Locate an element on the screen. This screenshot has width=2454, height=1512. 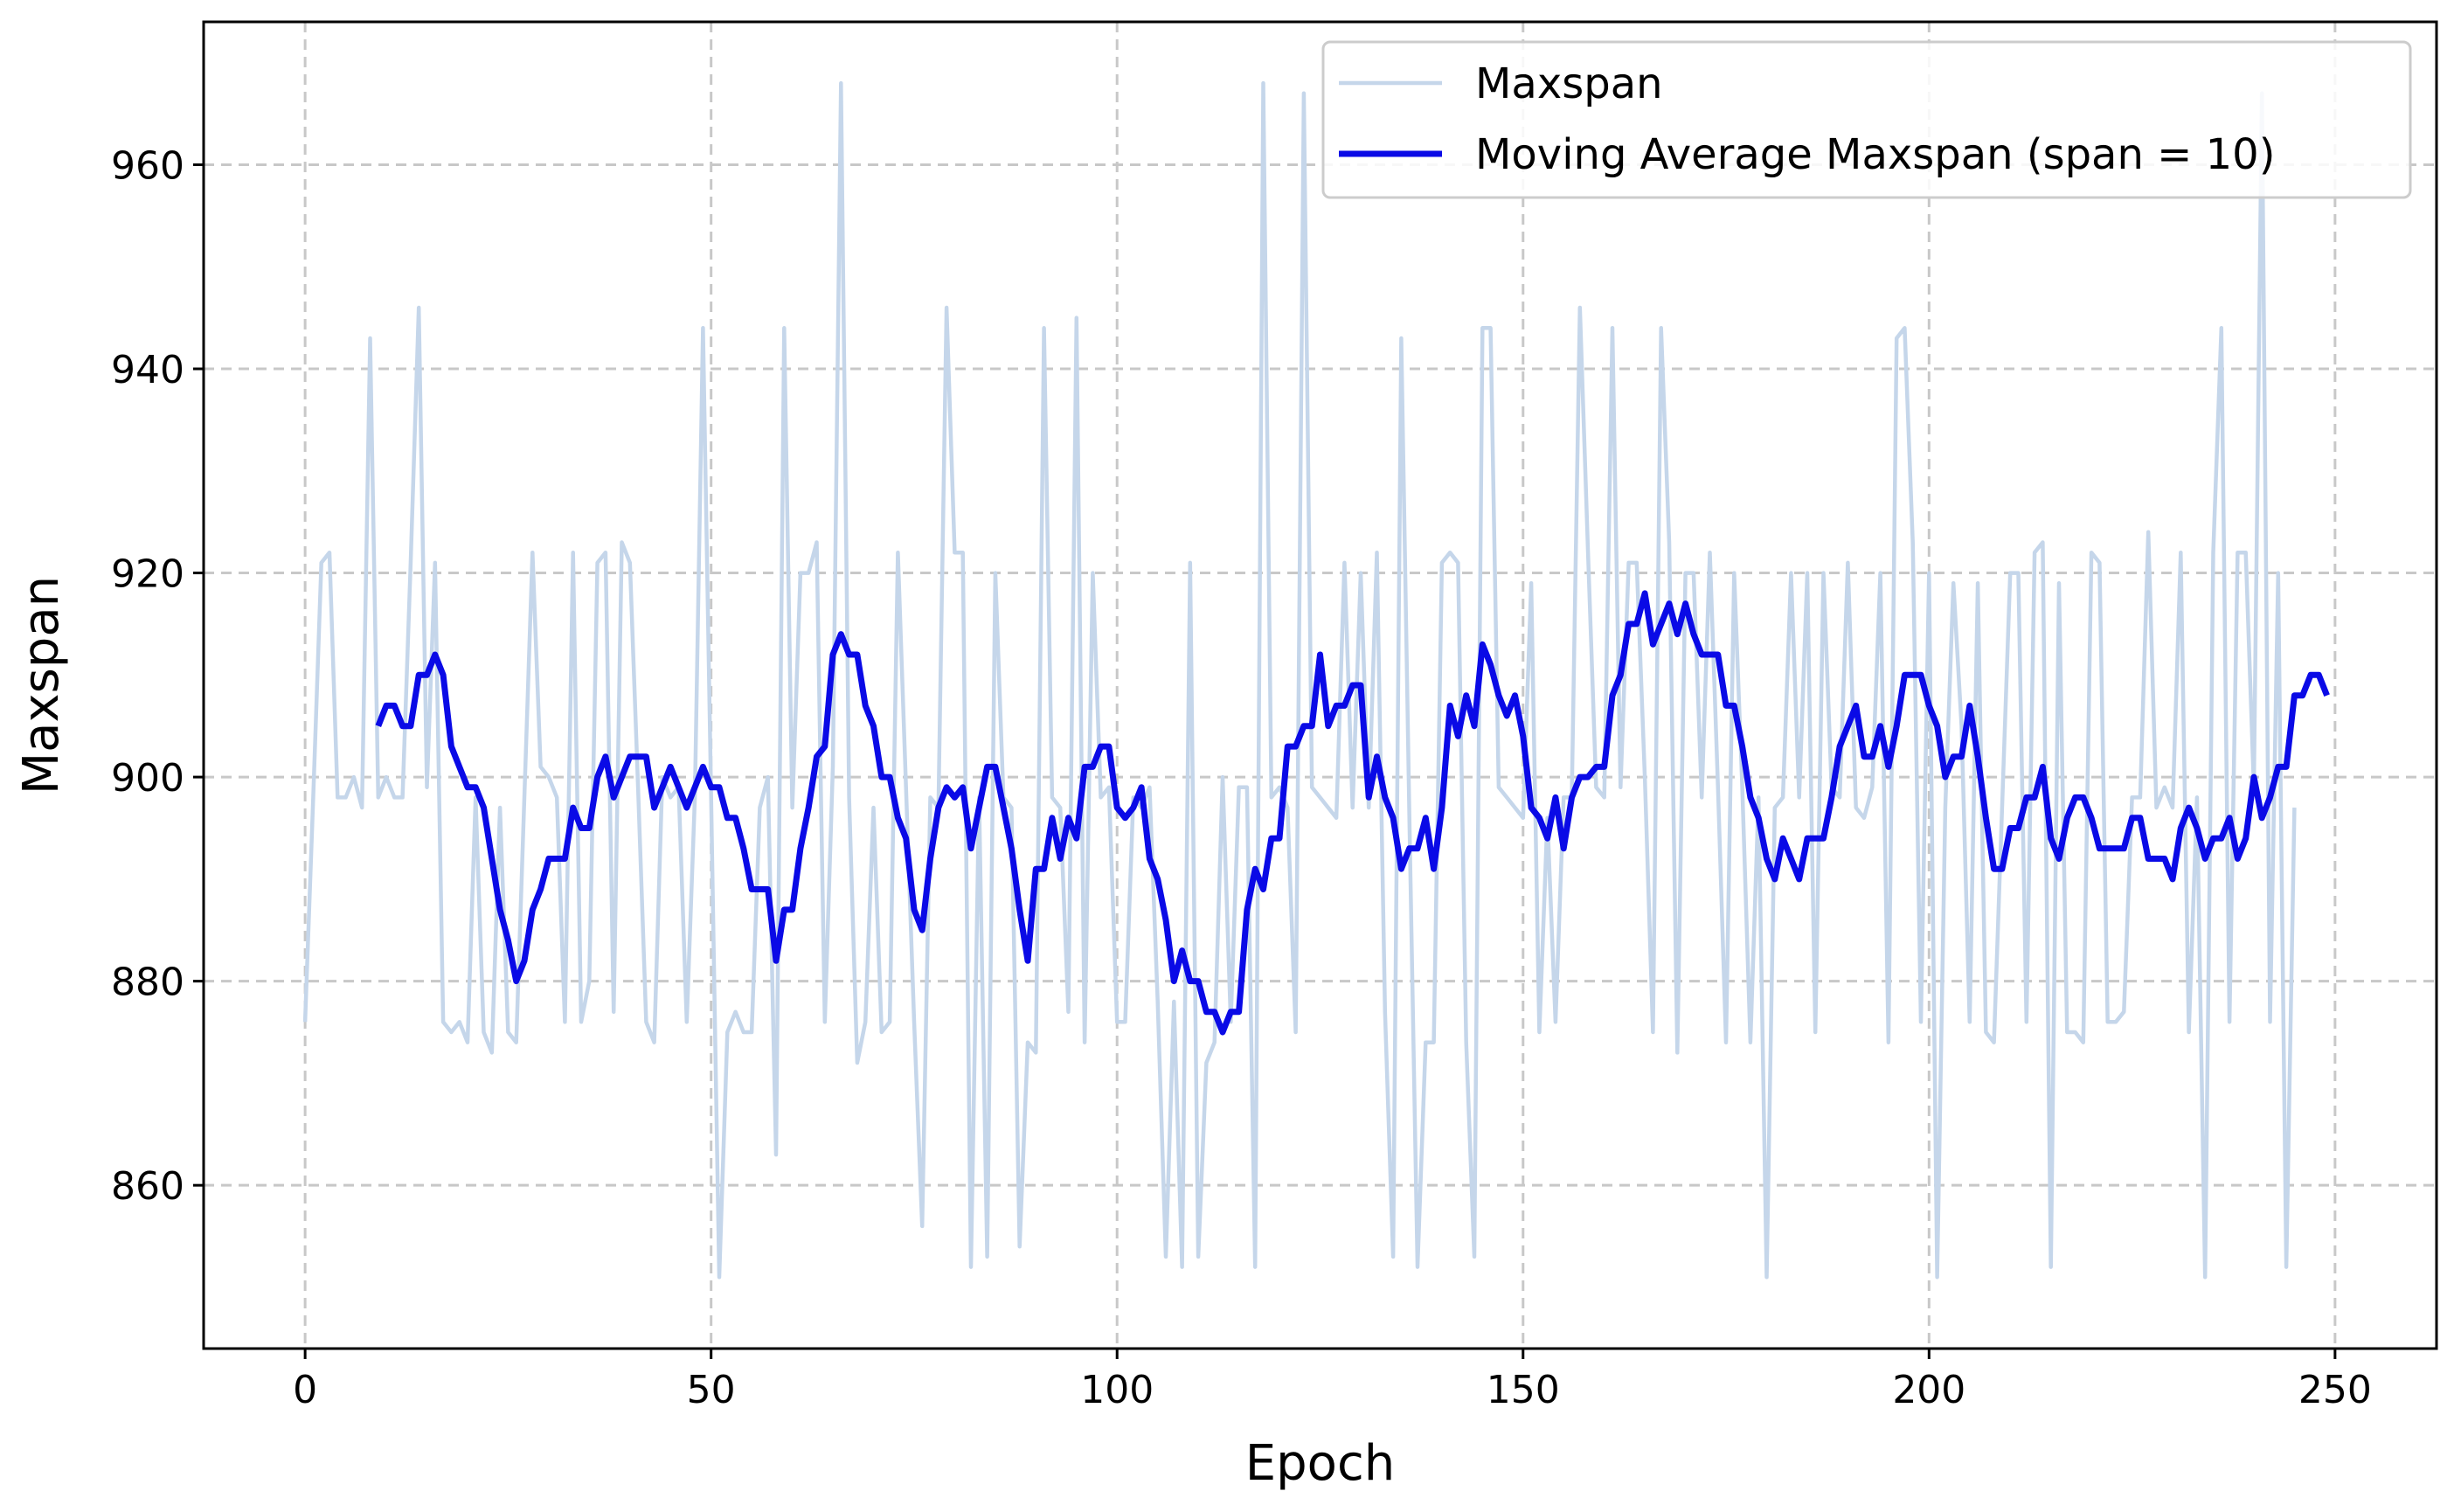
y-tick-label: 900 is located at coordinates (147, 778).